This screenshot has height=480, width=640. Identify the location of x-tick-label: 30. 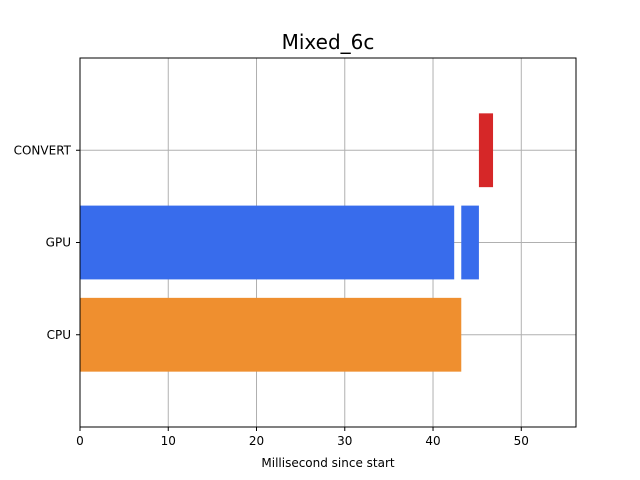
(344, 441).